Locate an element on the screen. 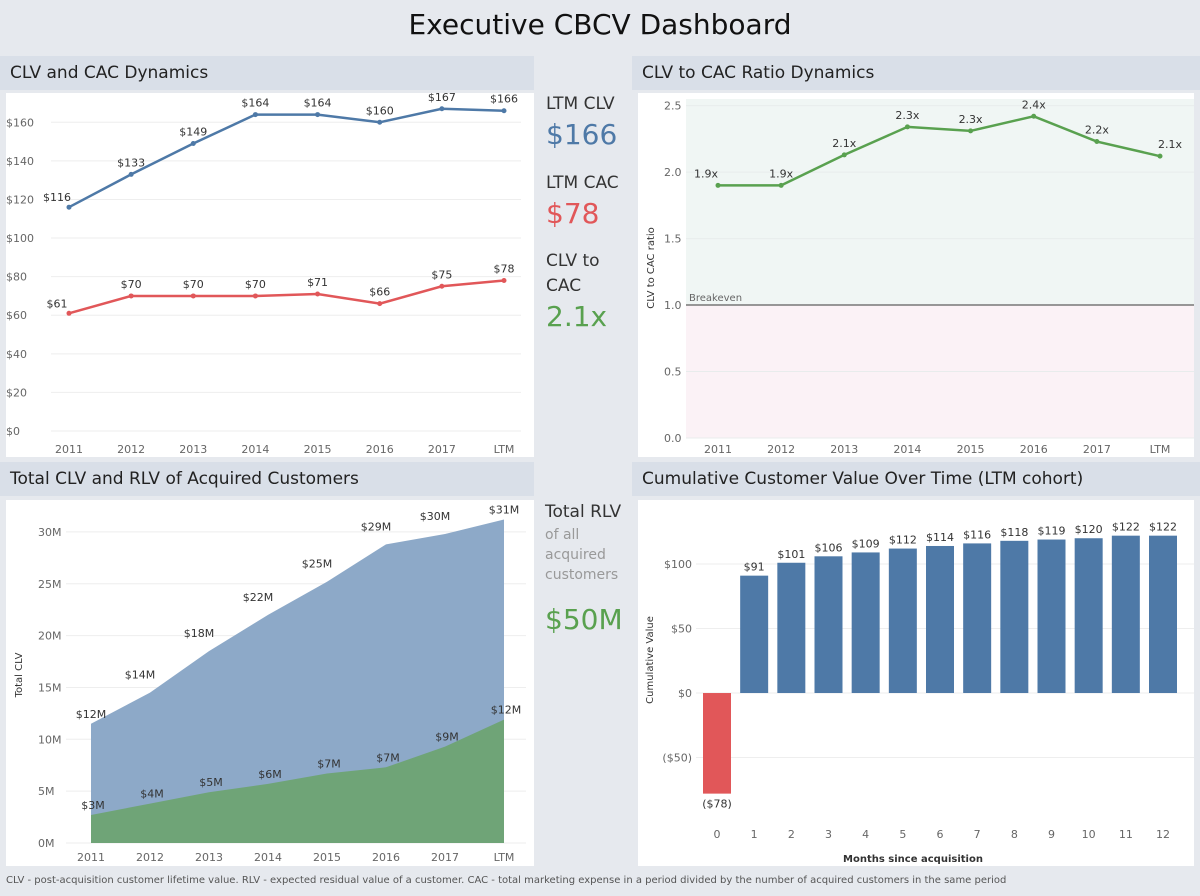 This screenshot has height=896, width=1200. data-label: $61 is located at coordinates (57, 303).